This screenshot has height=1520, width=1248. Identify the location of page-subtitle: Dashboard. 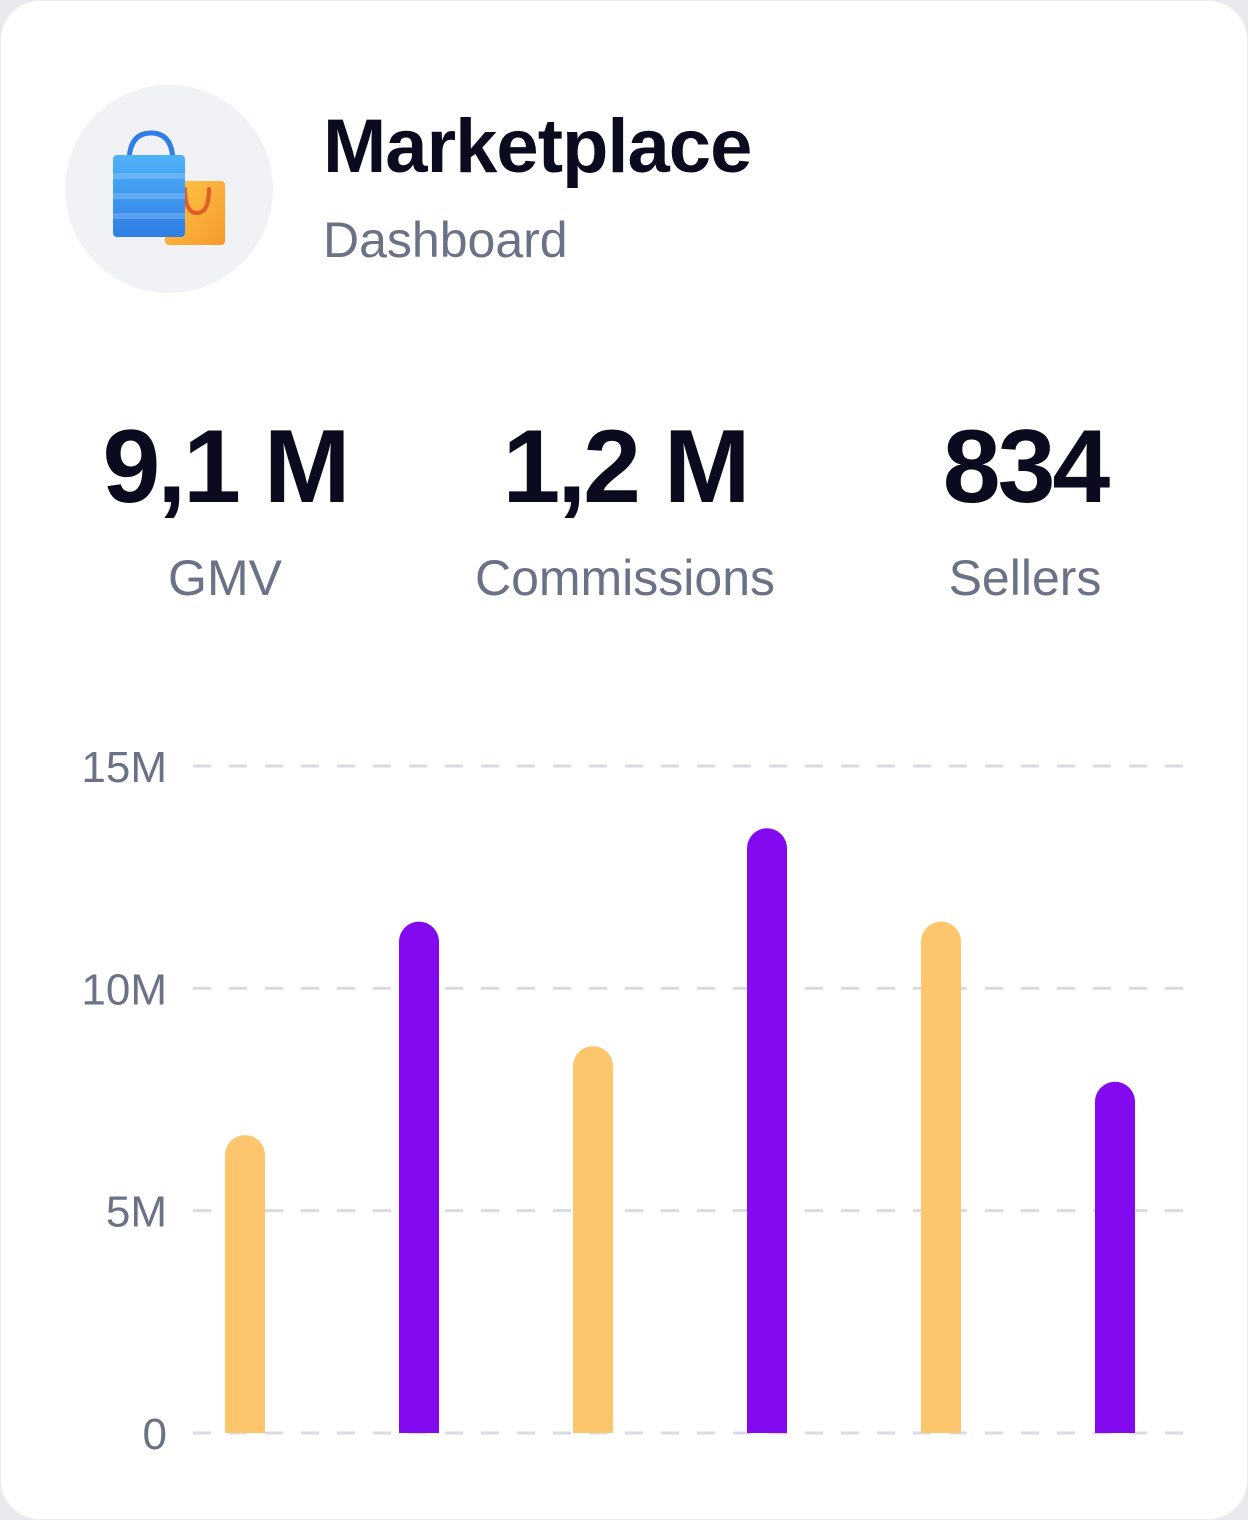
(445, 240).